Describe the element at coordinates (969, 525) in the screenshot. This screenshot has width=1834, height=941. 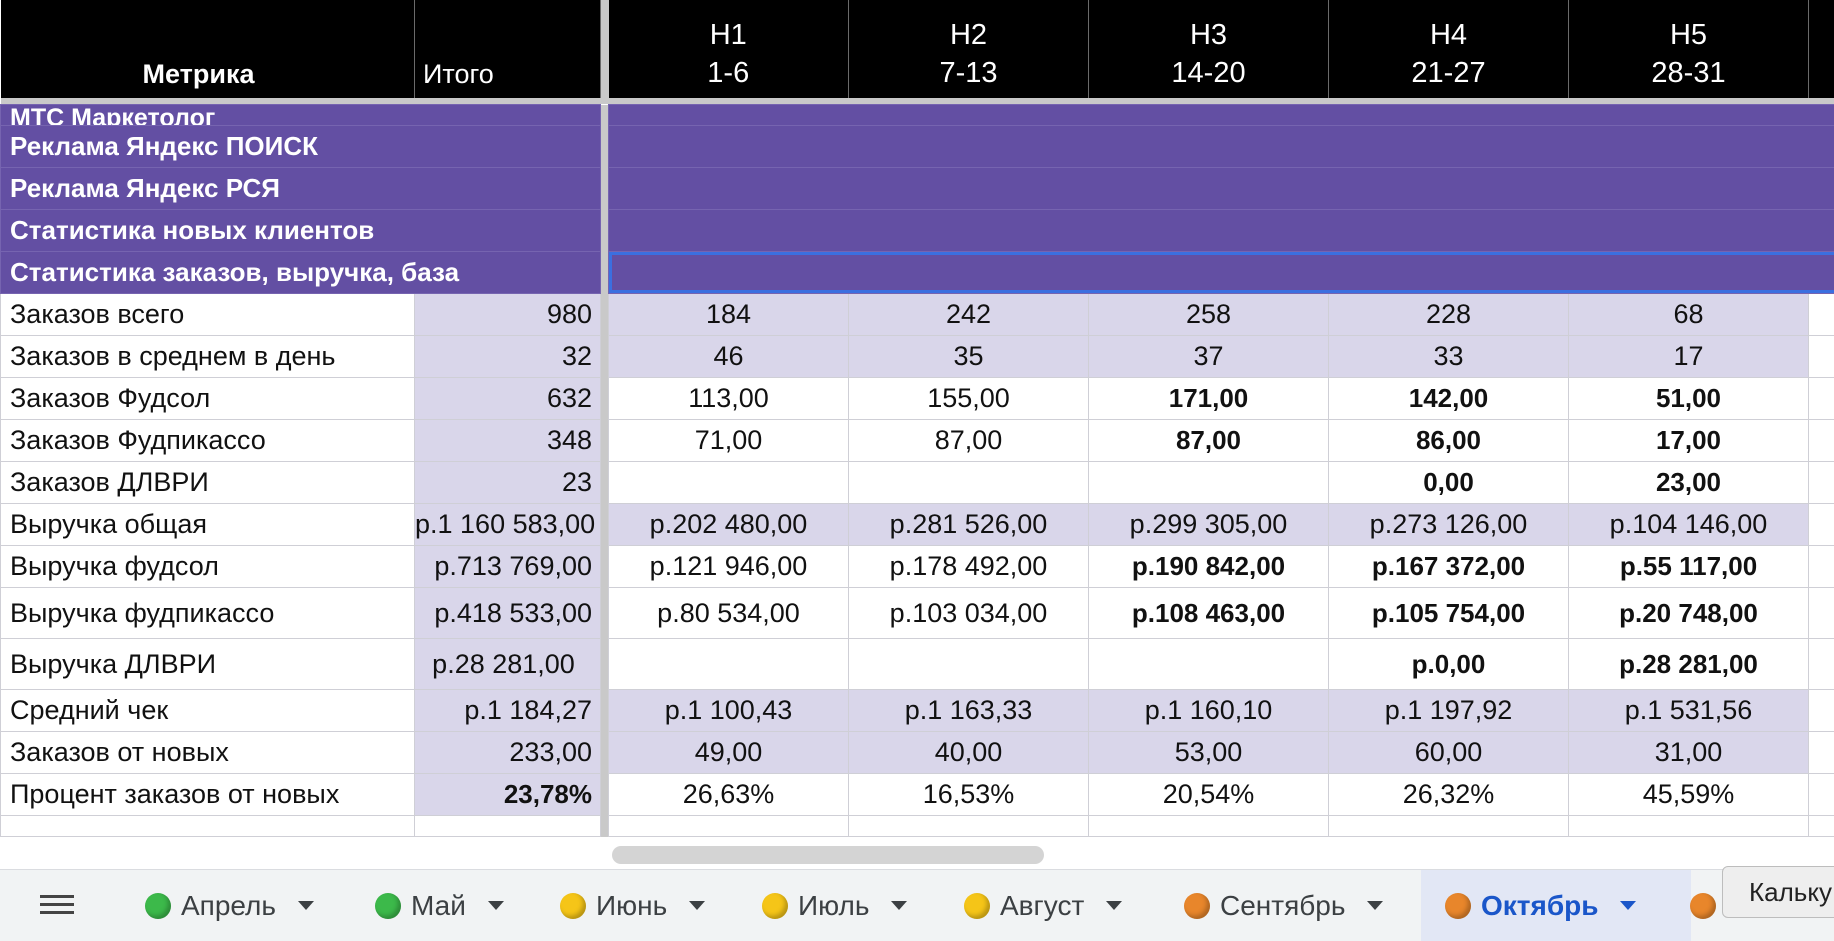
I see `week-cell: р.281 526,00` at that location.